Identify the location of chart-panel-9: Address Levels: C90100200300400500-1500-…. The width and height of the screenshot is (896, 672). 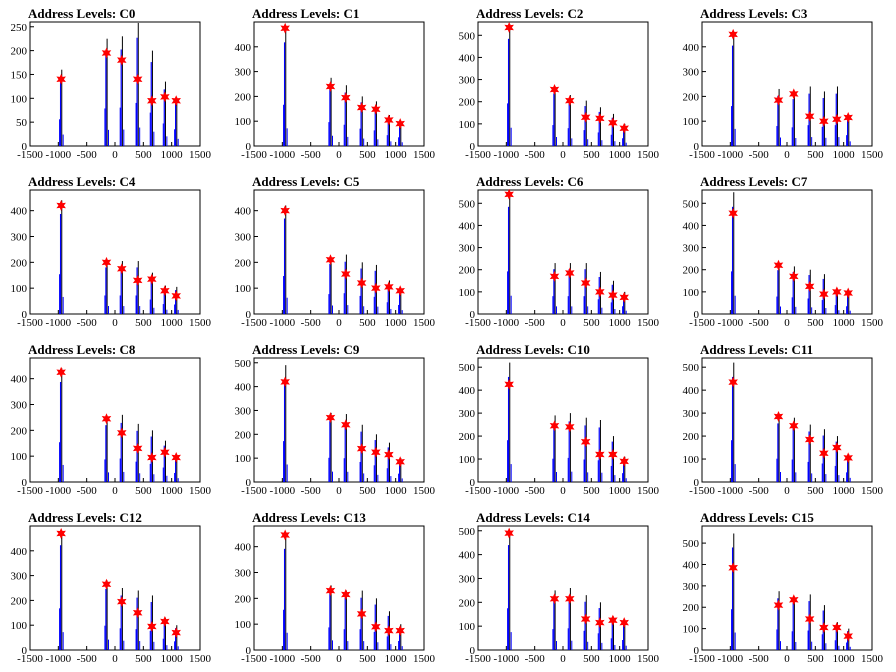
(335, 419).